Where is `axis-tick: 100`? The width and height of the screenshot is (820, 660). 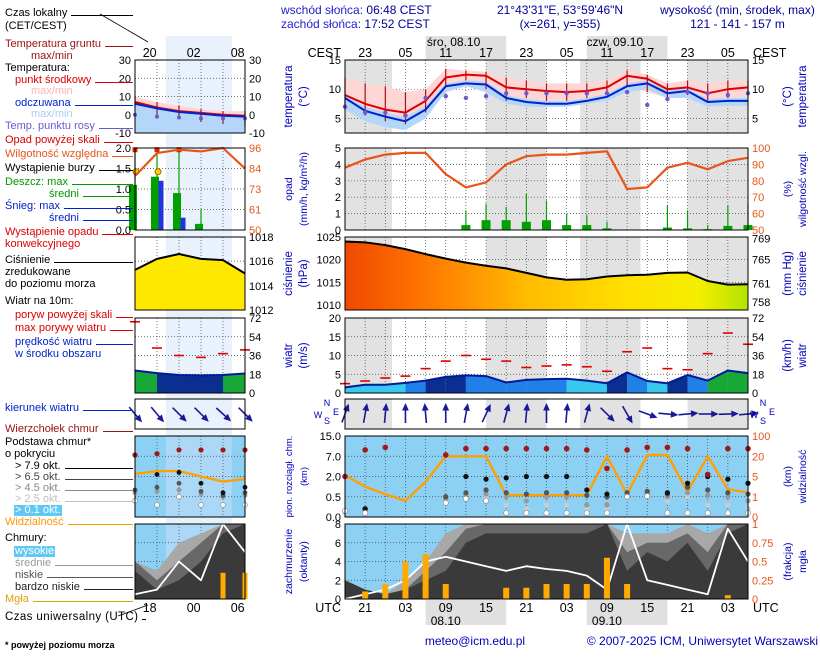
axis-tick: 100 is located at coordinates (761, 149).